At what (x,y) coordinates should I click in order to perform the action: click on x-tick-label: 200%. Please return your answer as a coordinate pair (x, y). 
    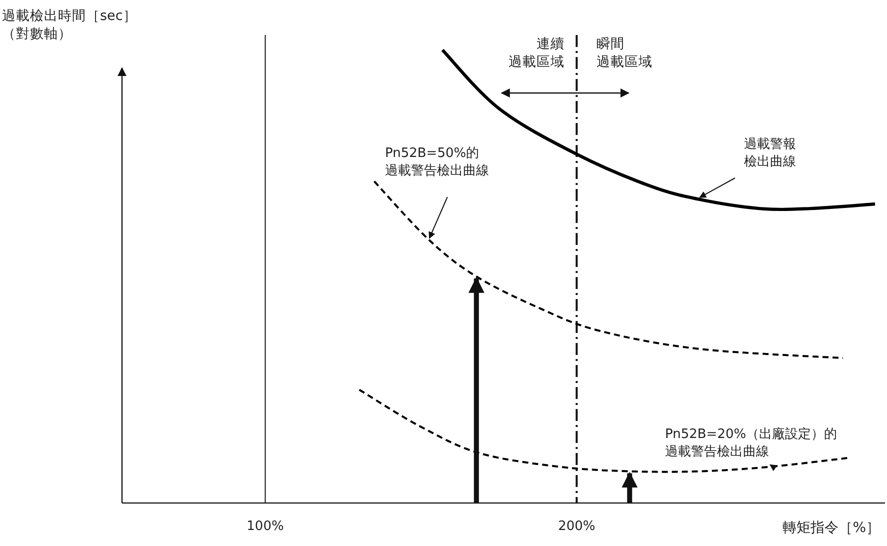
    Looking at the image, I should click on (577, 526).